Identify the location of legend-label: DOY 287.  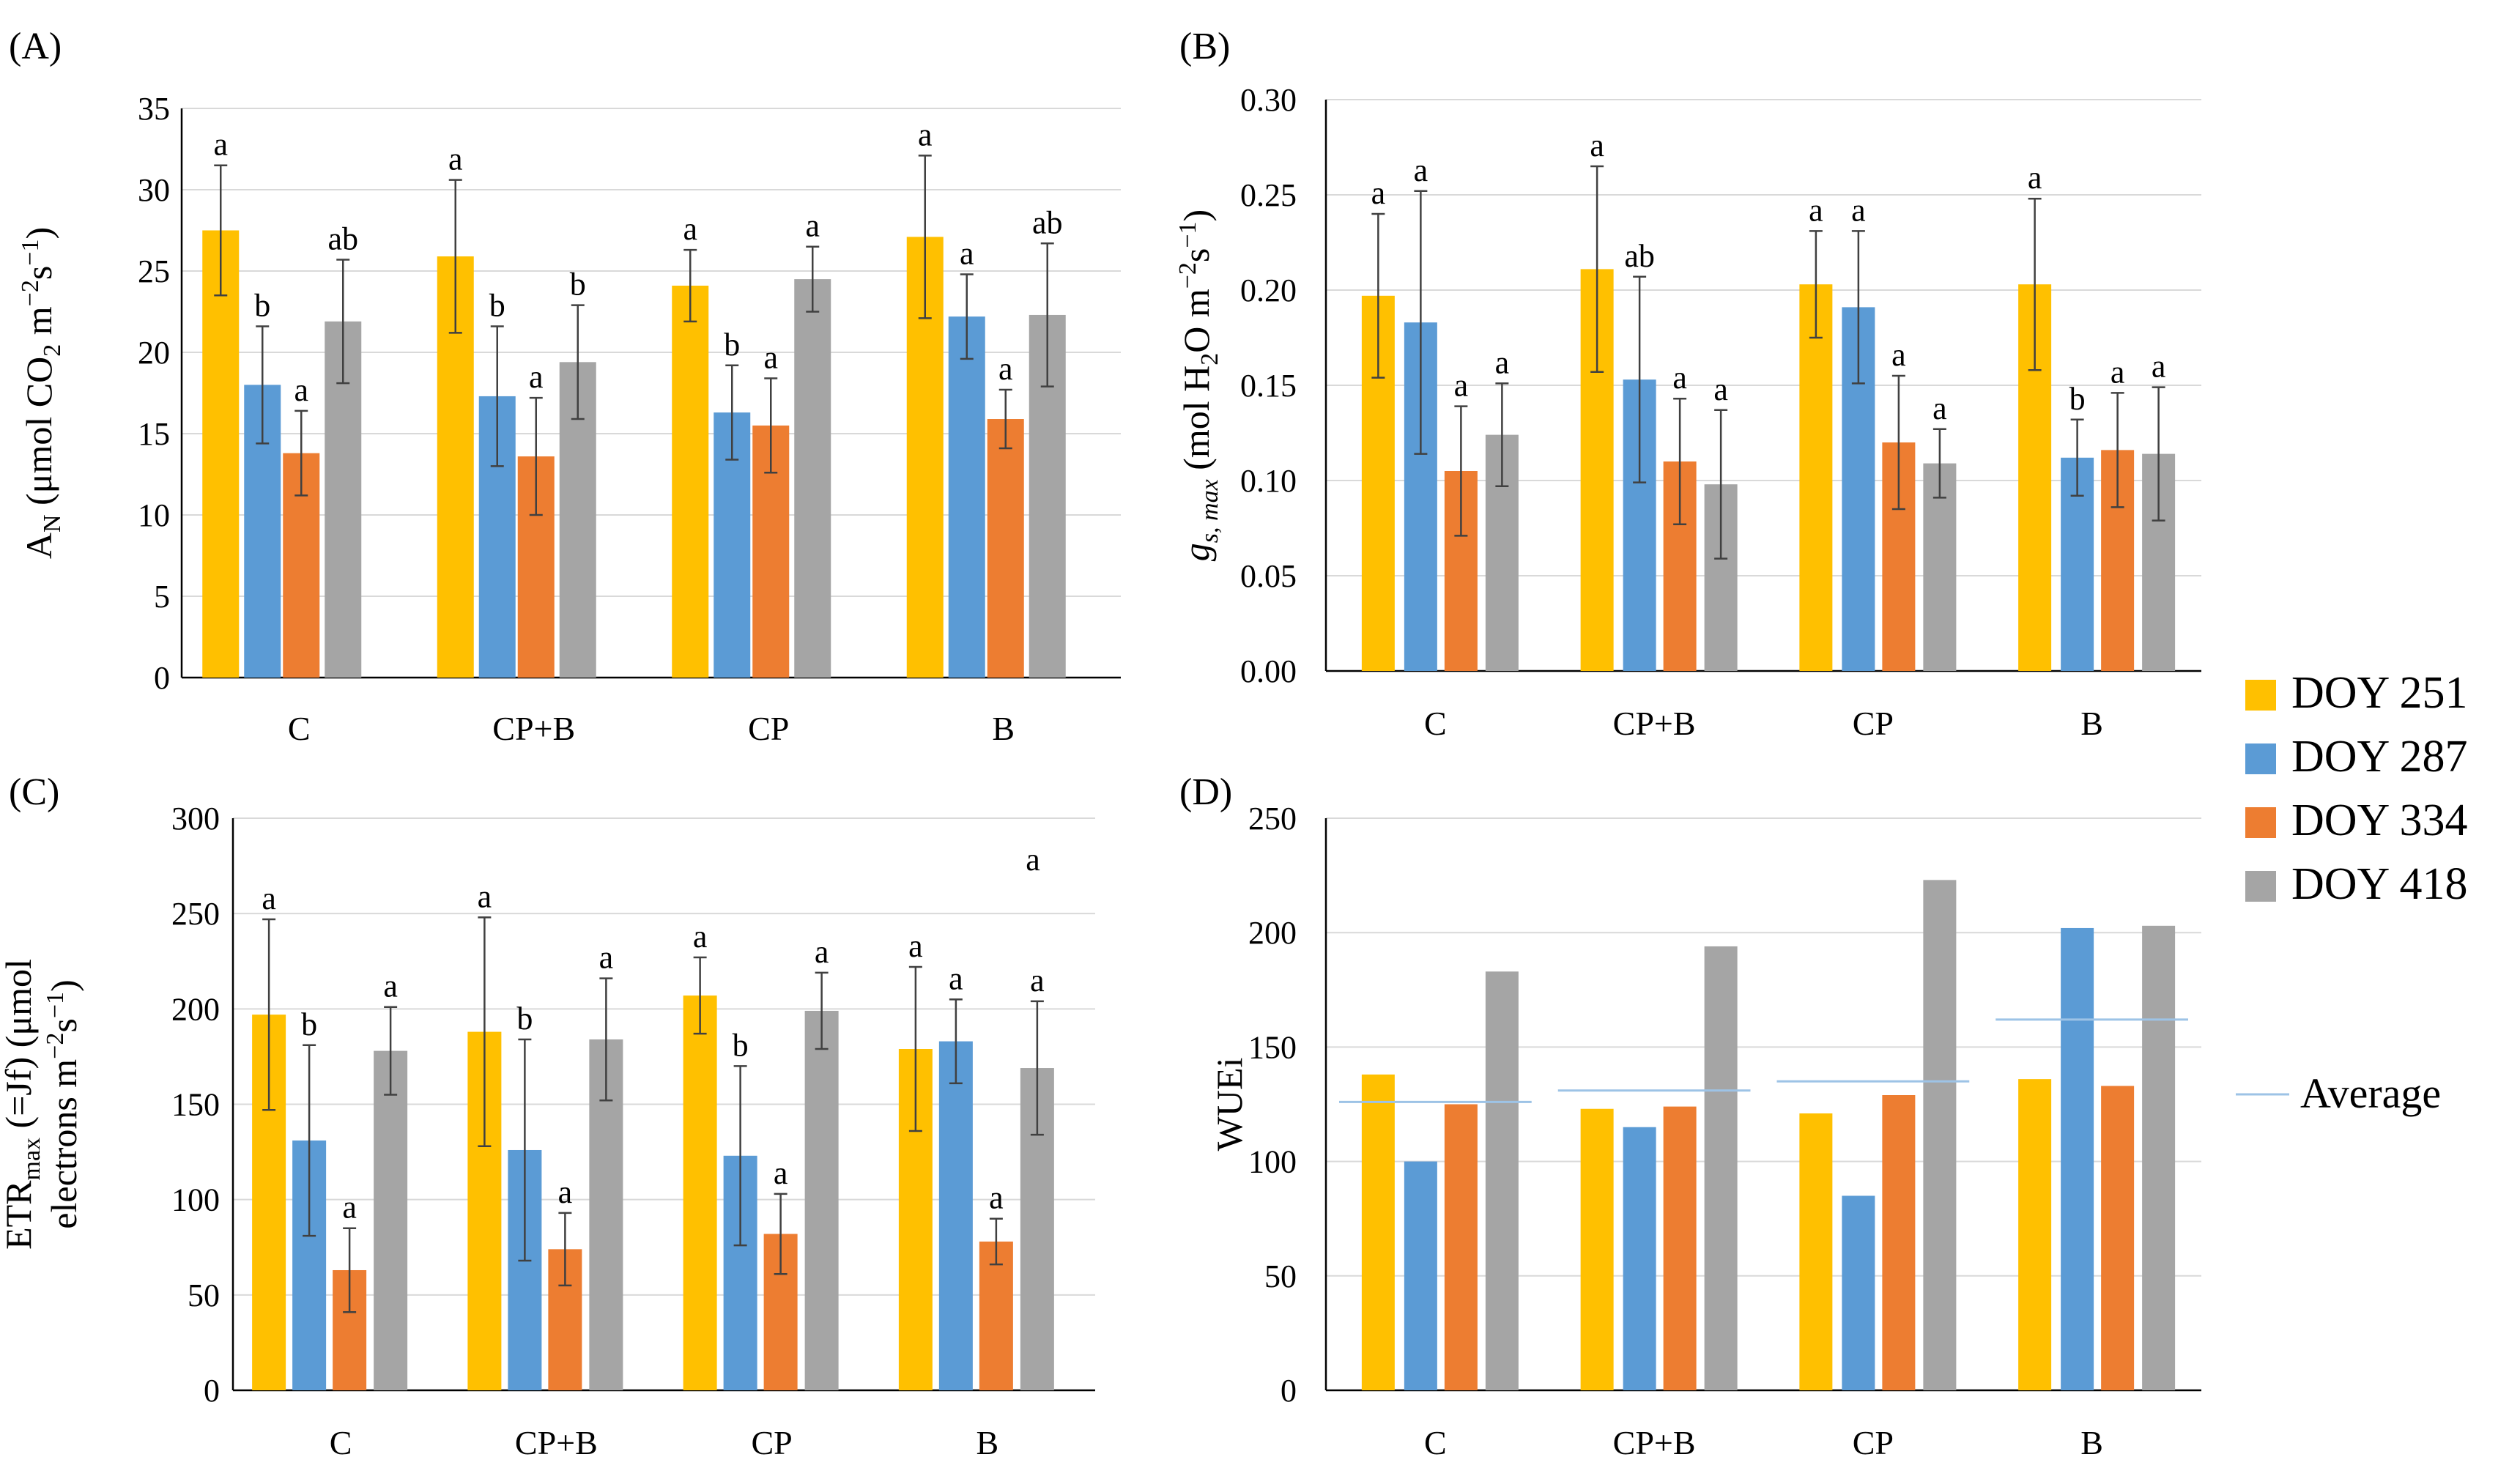
(2379, 757).